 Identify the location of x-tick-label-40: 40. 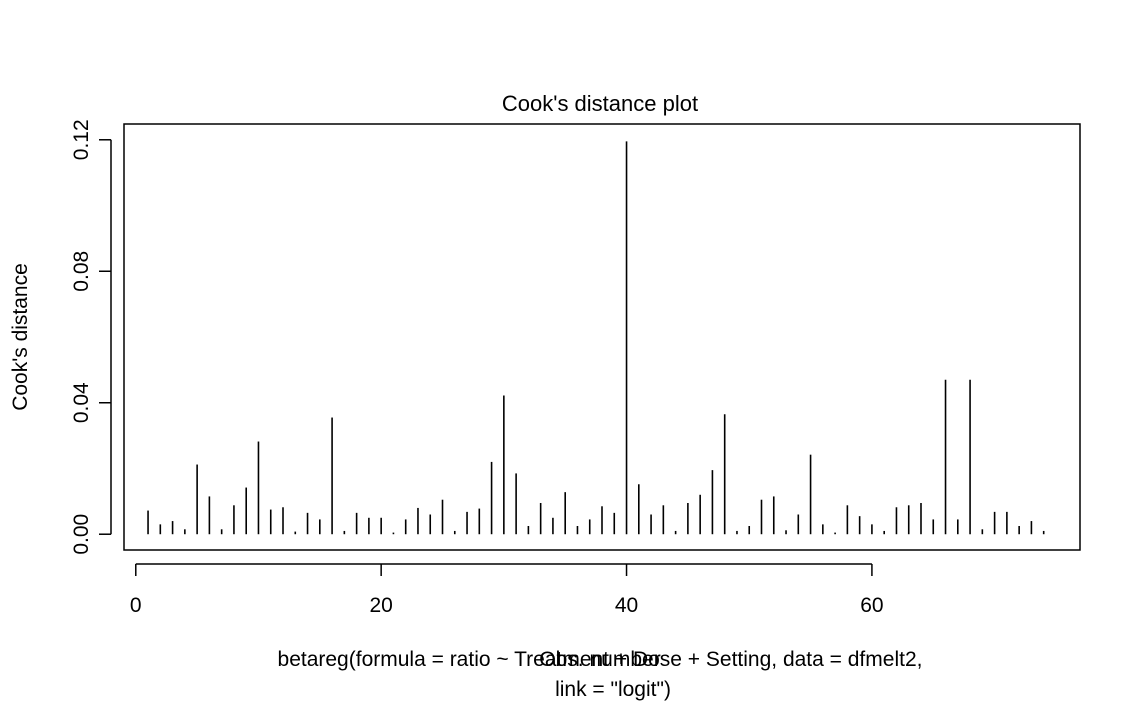
(626, 605).